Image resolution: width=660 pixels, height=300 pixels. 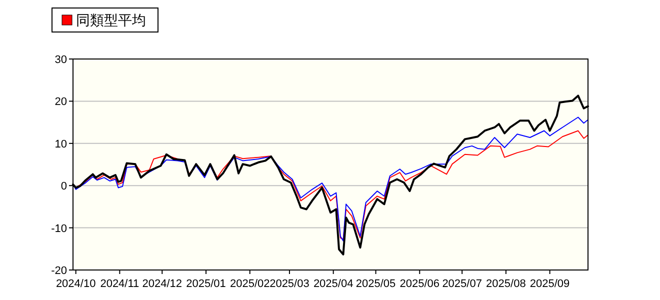 I want to click on x-tick-label: 2025/08, so click(x=506, y=284).